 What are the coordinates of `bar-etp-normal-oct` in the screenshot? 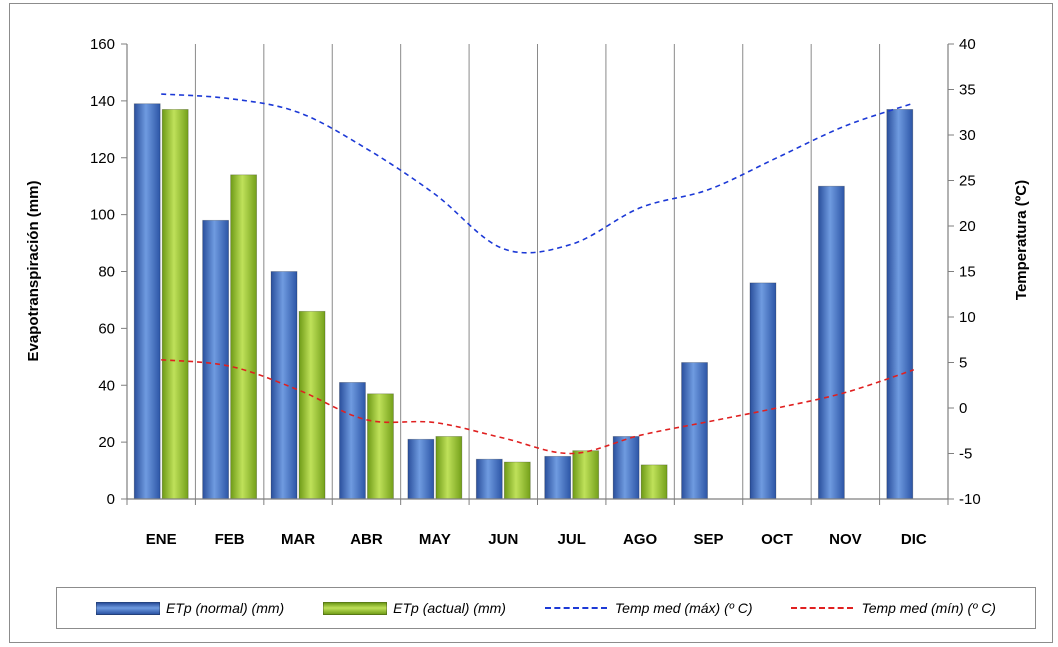 It's located at (763, 391).